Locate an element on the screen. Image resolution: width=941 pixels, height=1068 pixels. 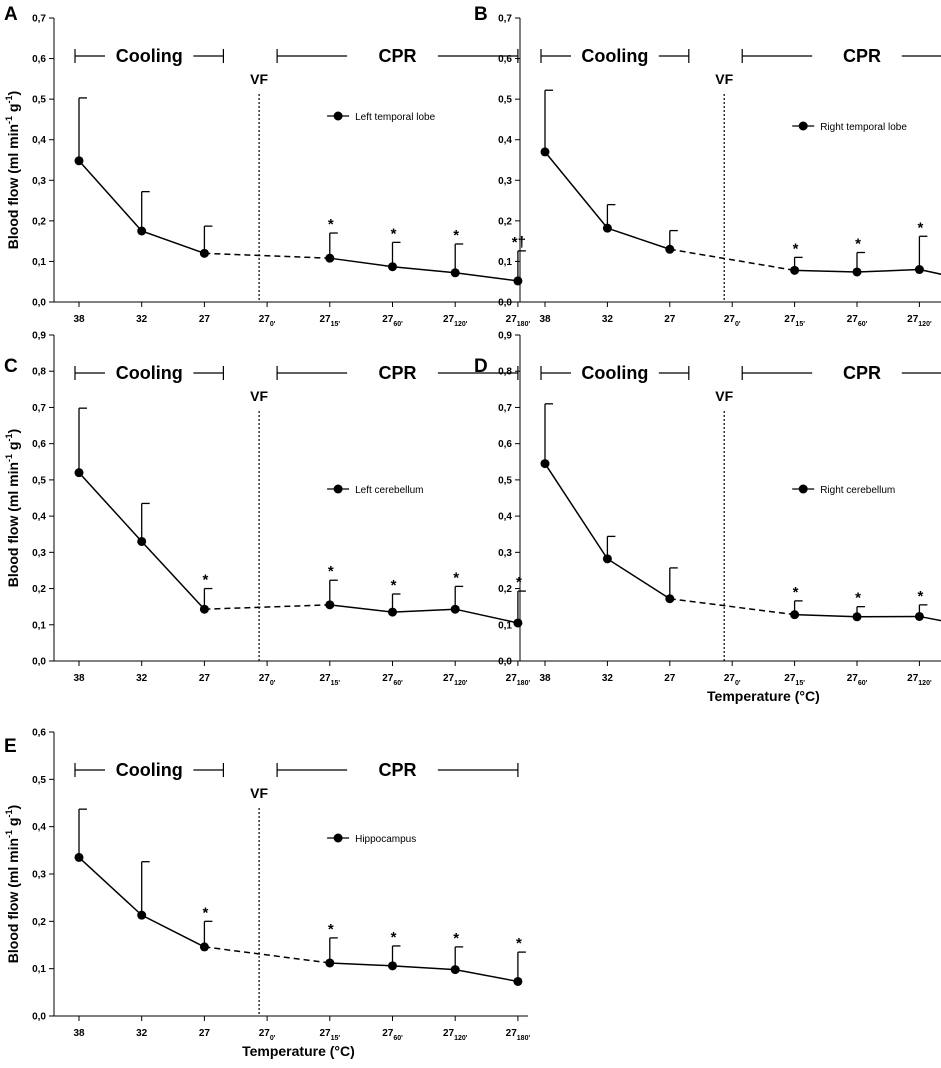
legend: Right cerebellum is located at coordinates (843, 490).